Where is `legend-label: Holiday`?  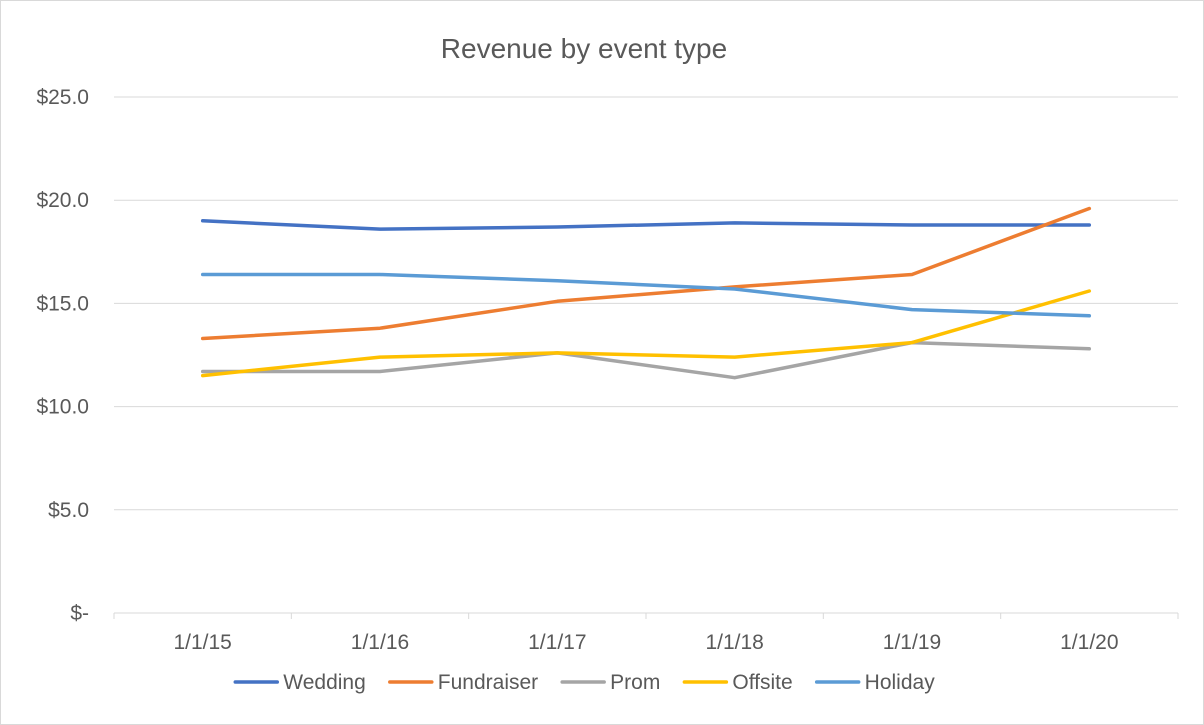 legend-label: Holiday is located at coordinates (900, 682).